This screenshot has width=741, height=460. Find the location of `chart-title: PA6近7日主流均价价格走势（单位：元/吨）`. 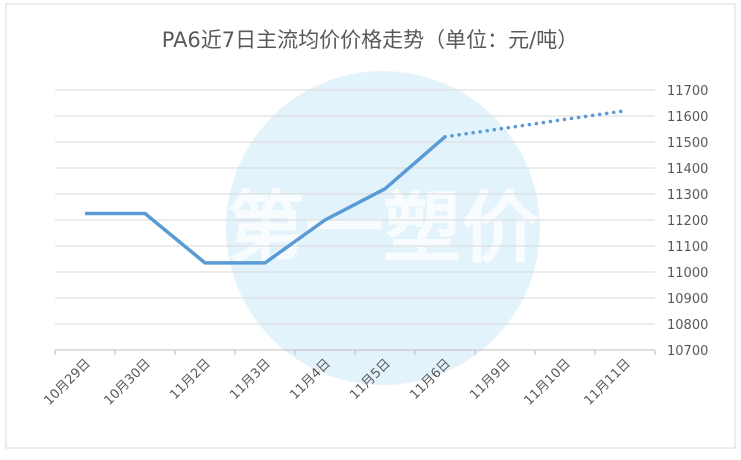

chart-title: PA6近7日主流均价价格走势（单位：元/吨） is located at coordinates (370, 40).